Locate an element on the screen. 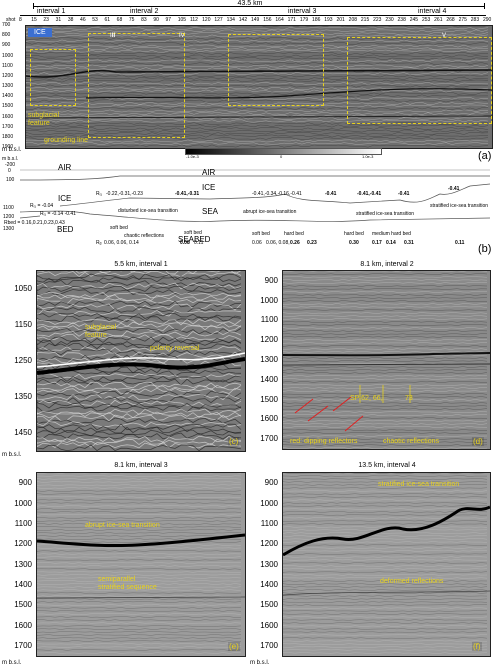 The height and width of the screenshot is (670, 500). y-tick-a: 1400 is located at coordinates (8, 96).